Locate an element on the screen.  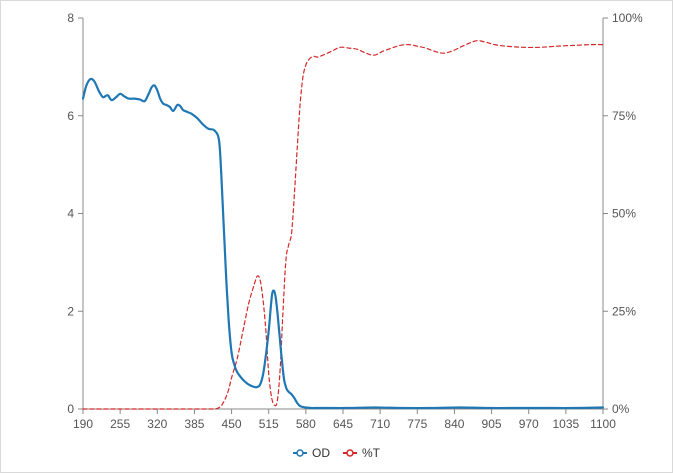
x-tick-label: 320 is located at coordinates (157, 424).